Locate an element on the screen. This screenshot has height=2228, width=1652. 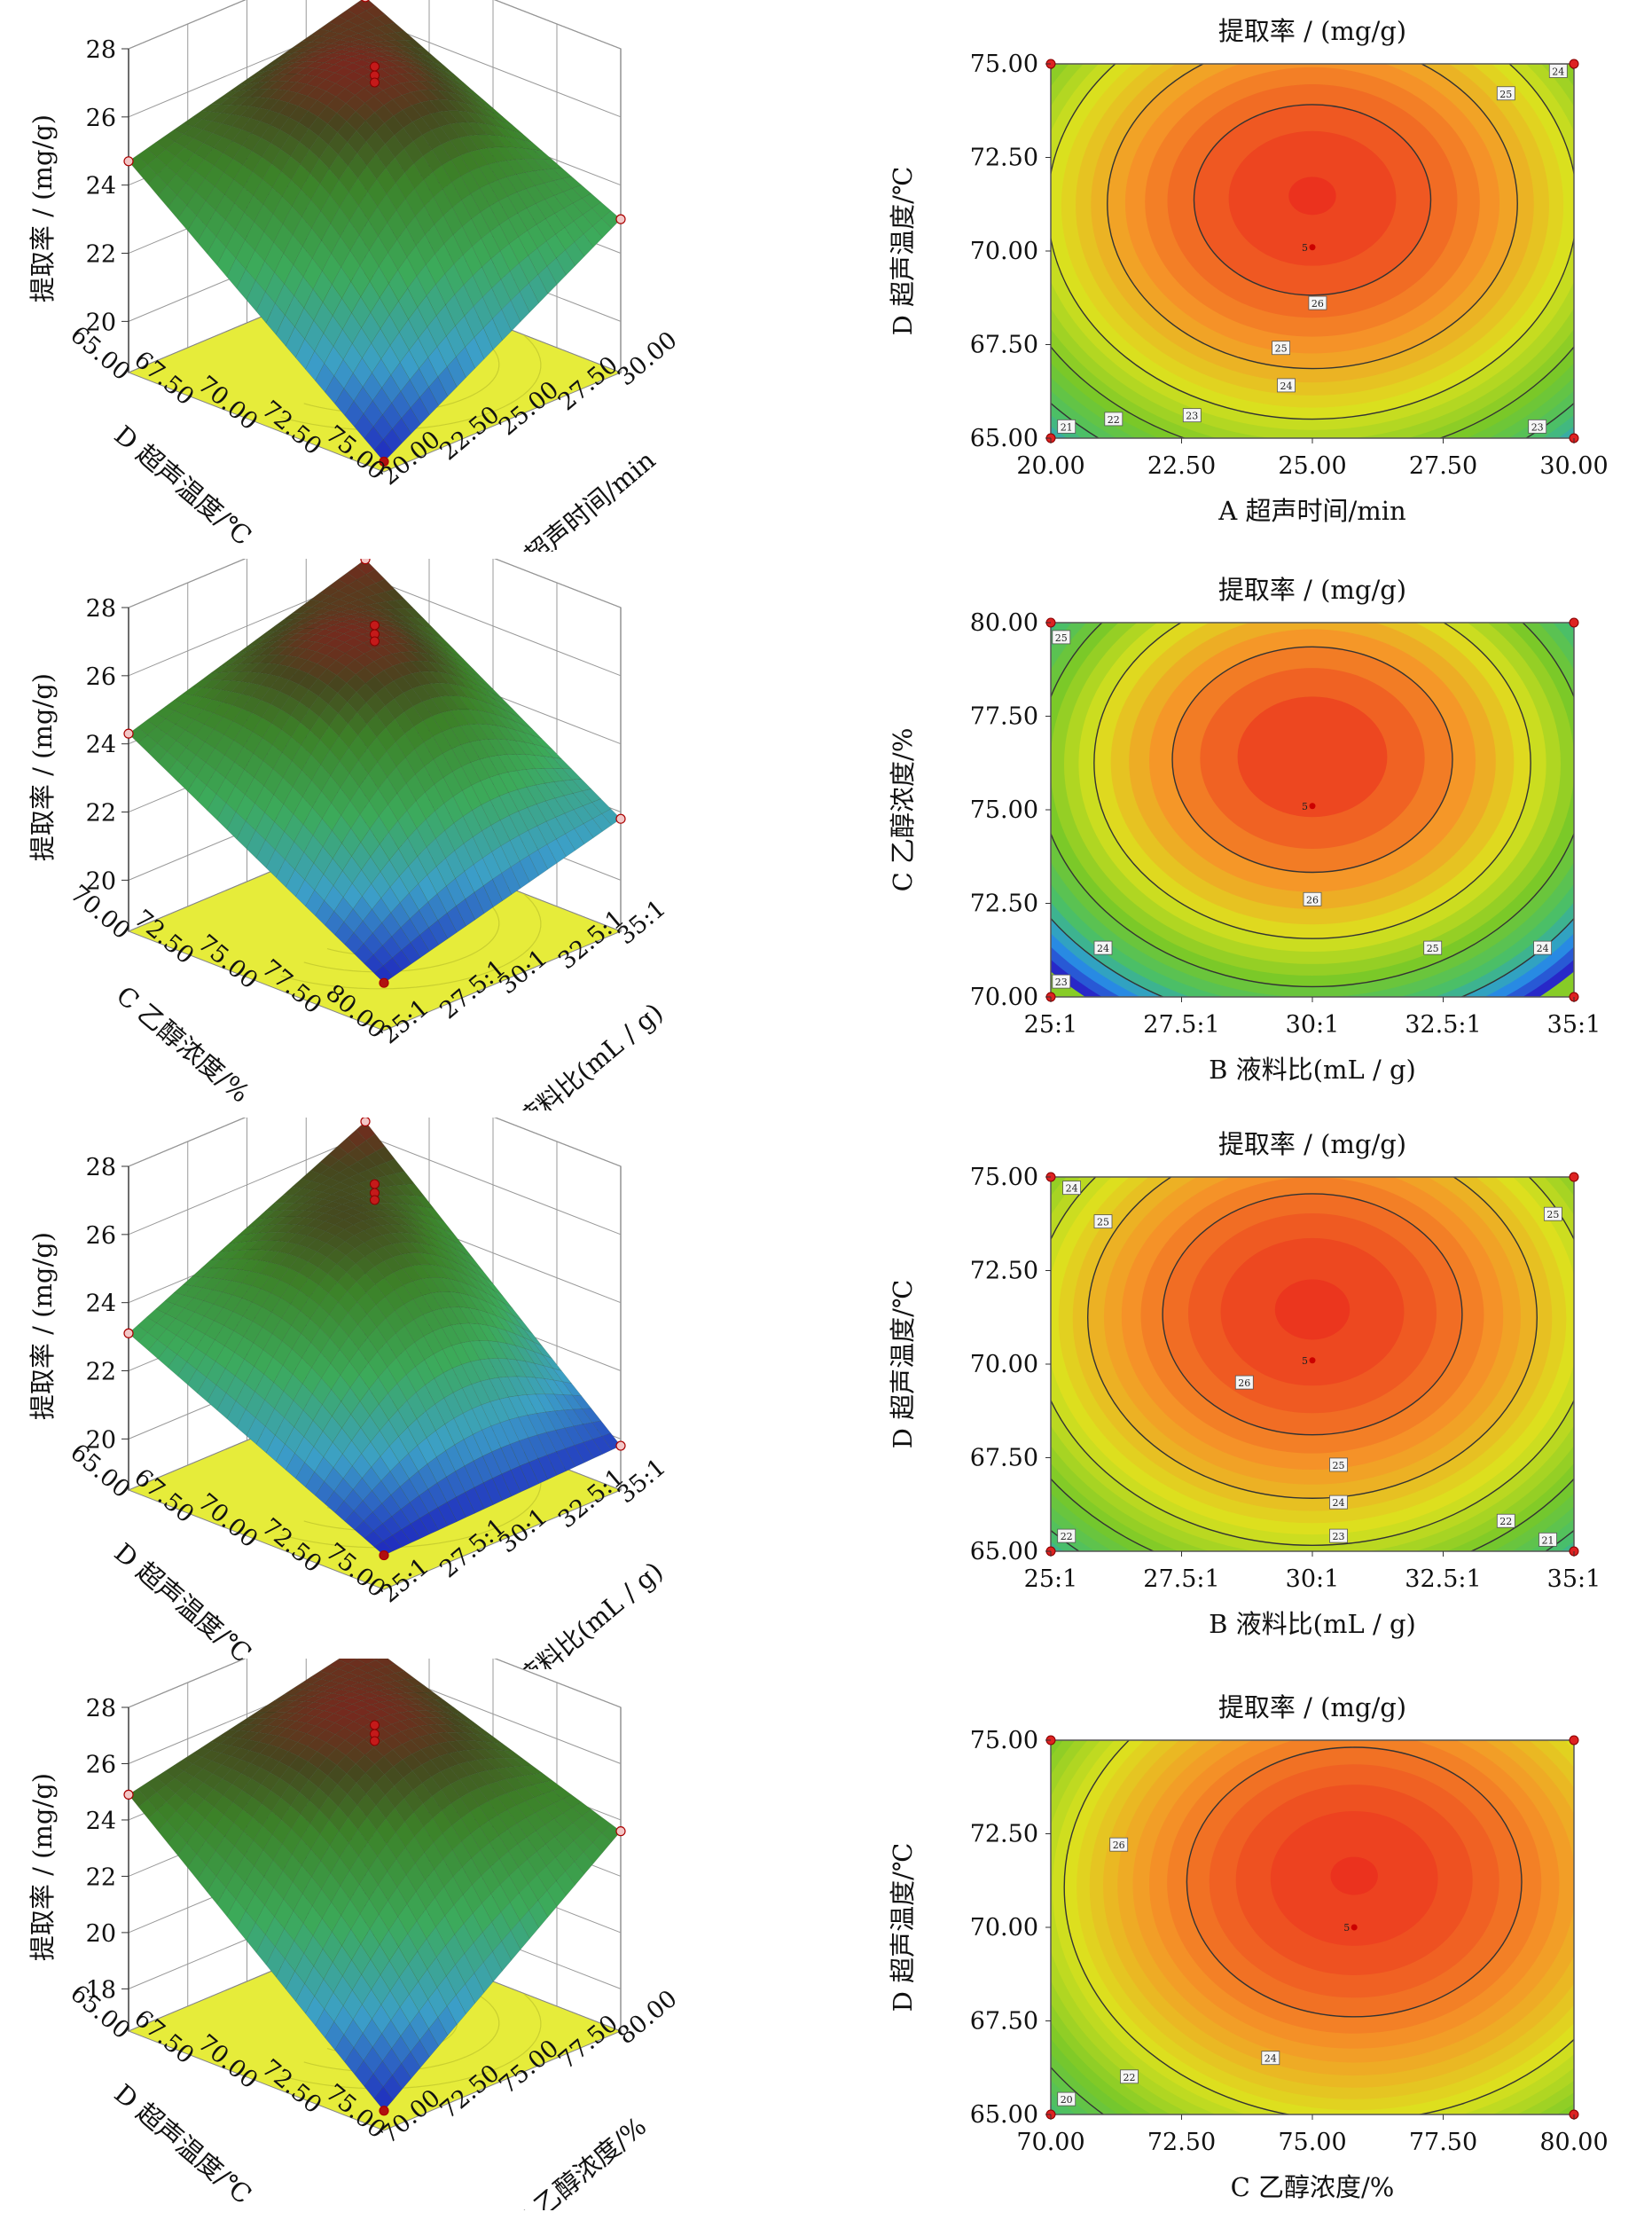
x-tick-label: 32.5:1 is located at coordinates (1443, 1025).